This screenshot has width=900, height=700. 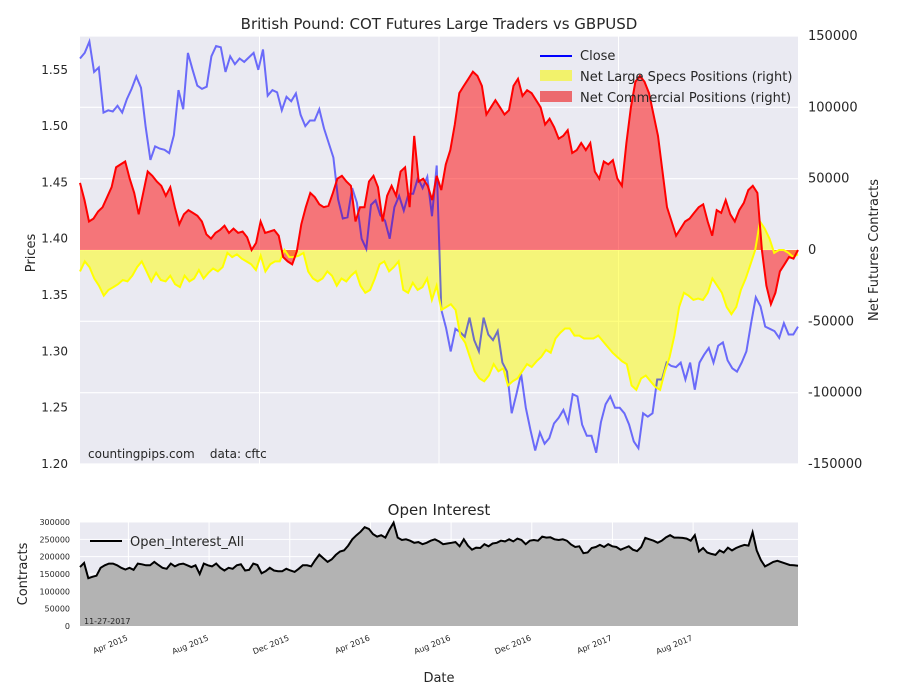 I want to click on bottom-tick: 300000, so click(x=54, y=522).